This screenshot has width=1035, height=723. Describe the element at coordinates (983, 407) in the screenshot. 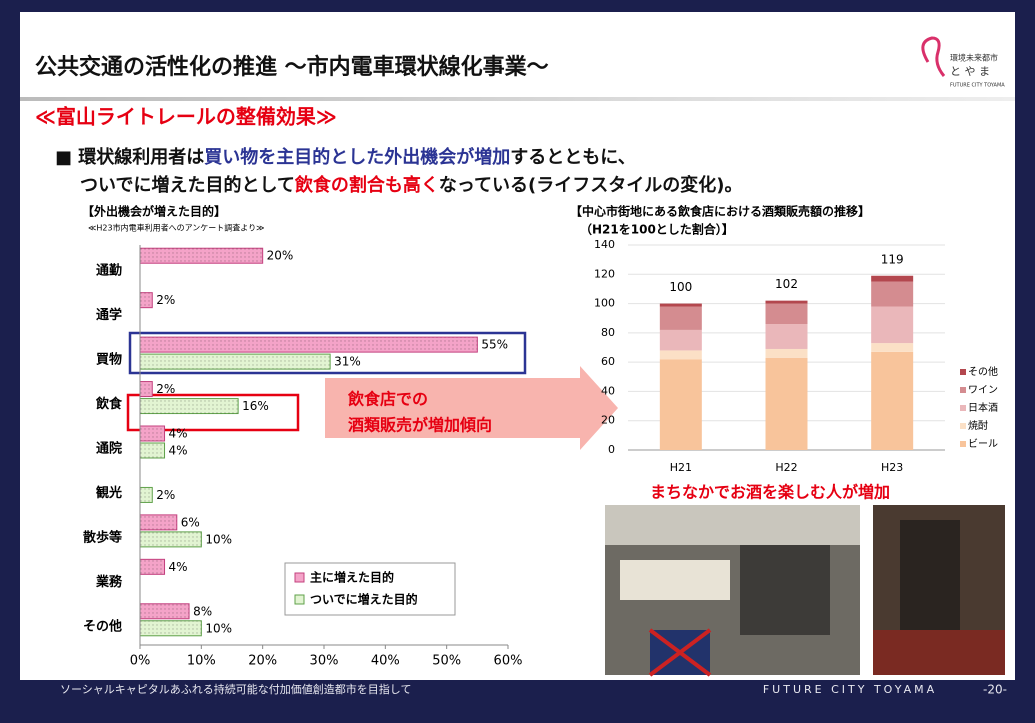

I see `legend-label: 日本酒` at that location.